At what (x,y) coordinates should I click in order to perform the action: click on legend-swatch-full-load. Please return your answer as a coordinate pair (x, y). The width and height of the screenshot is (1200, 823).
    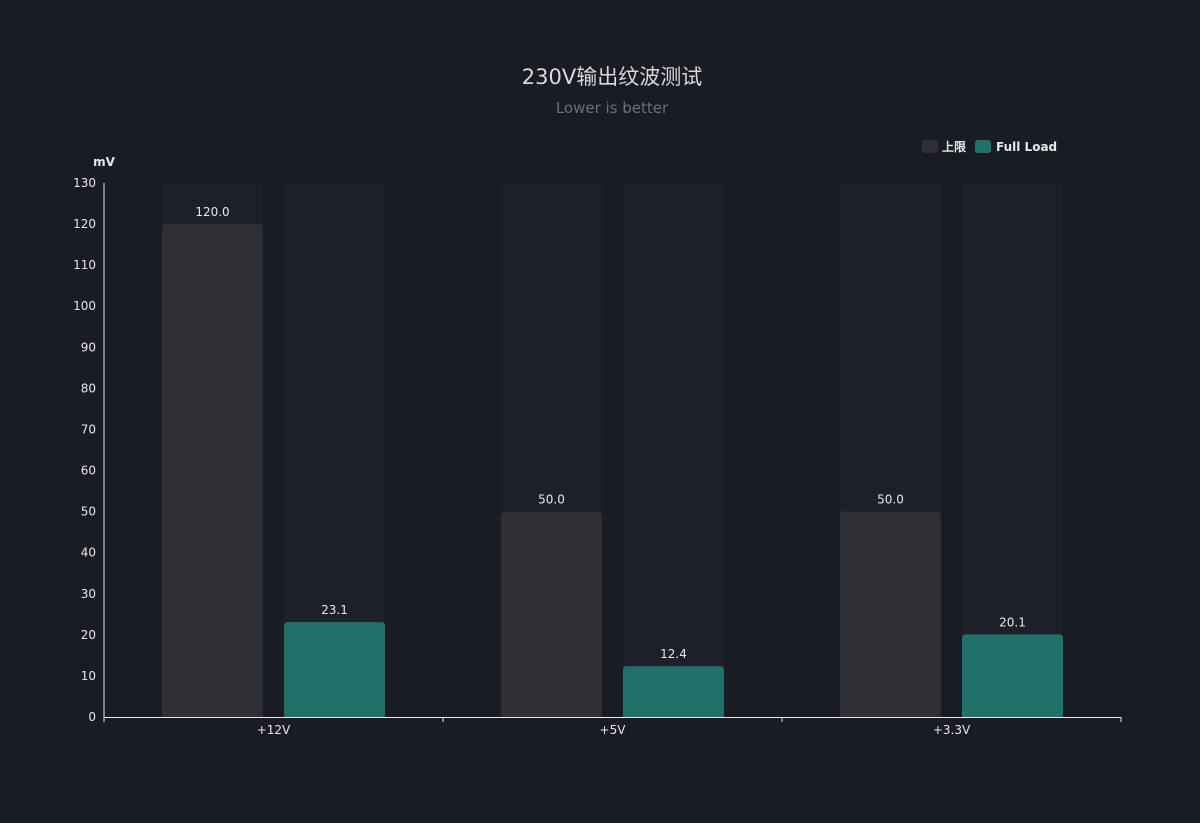
    Looking at the image, I should click on (983, 146).